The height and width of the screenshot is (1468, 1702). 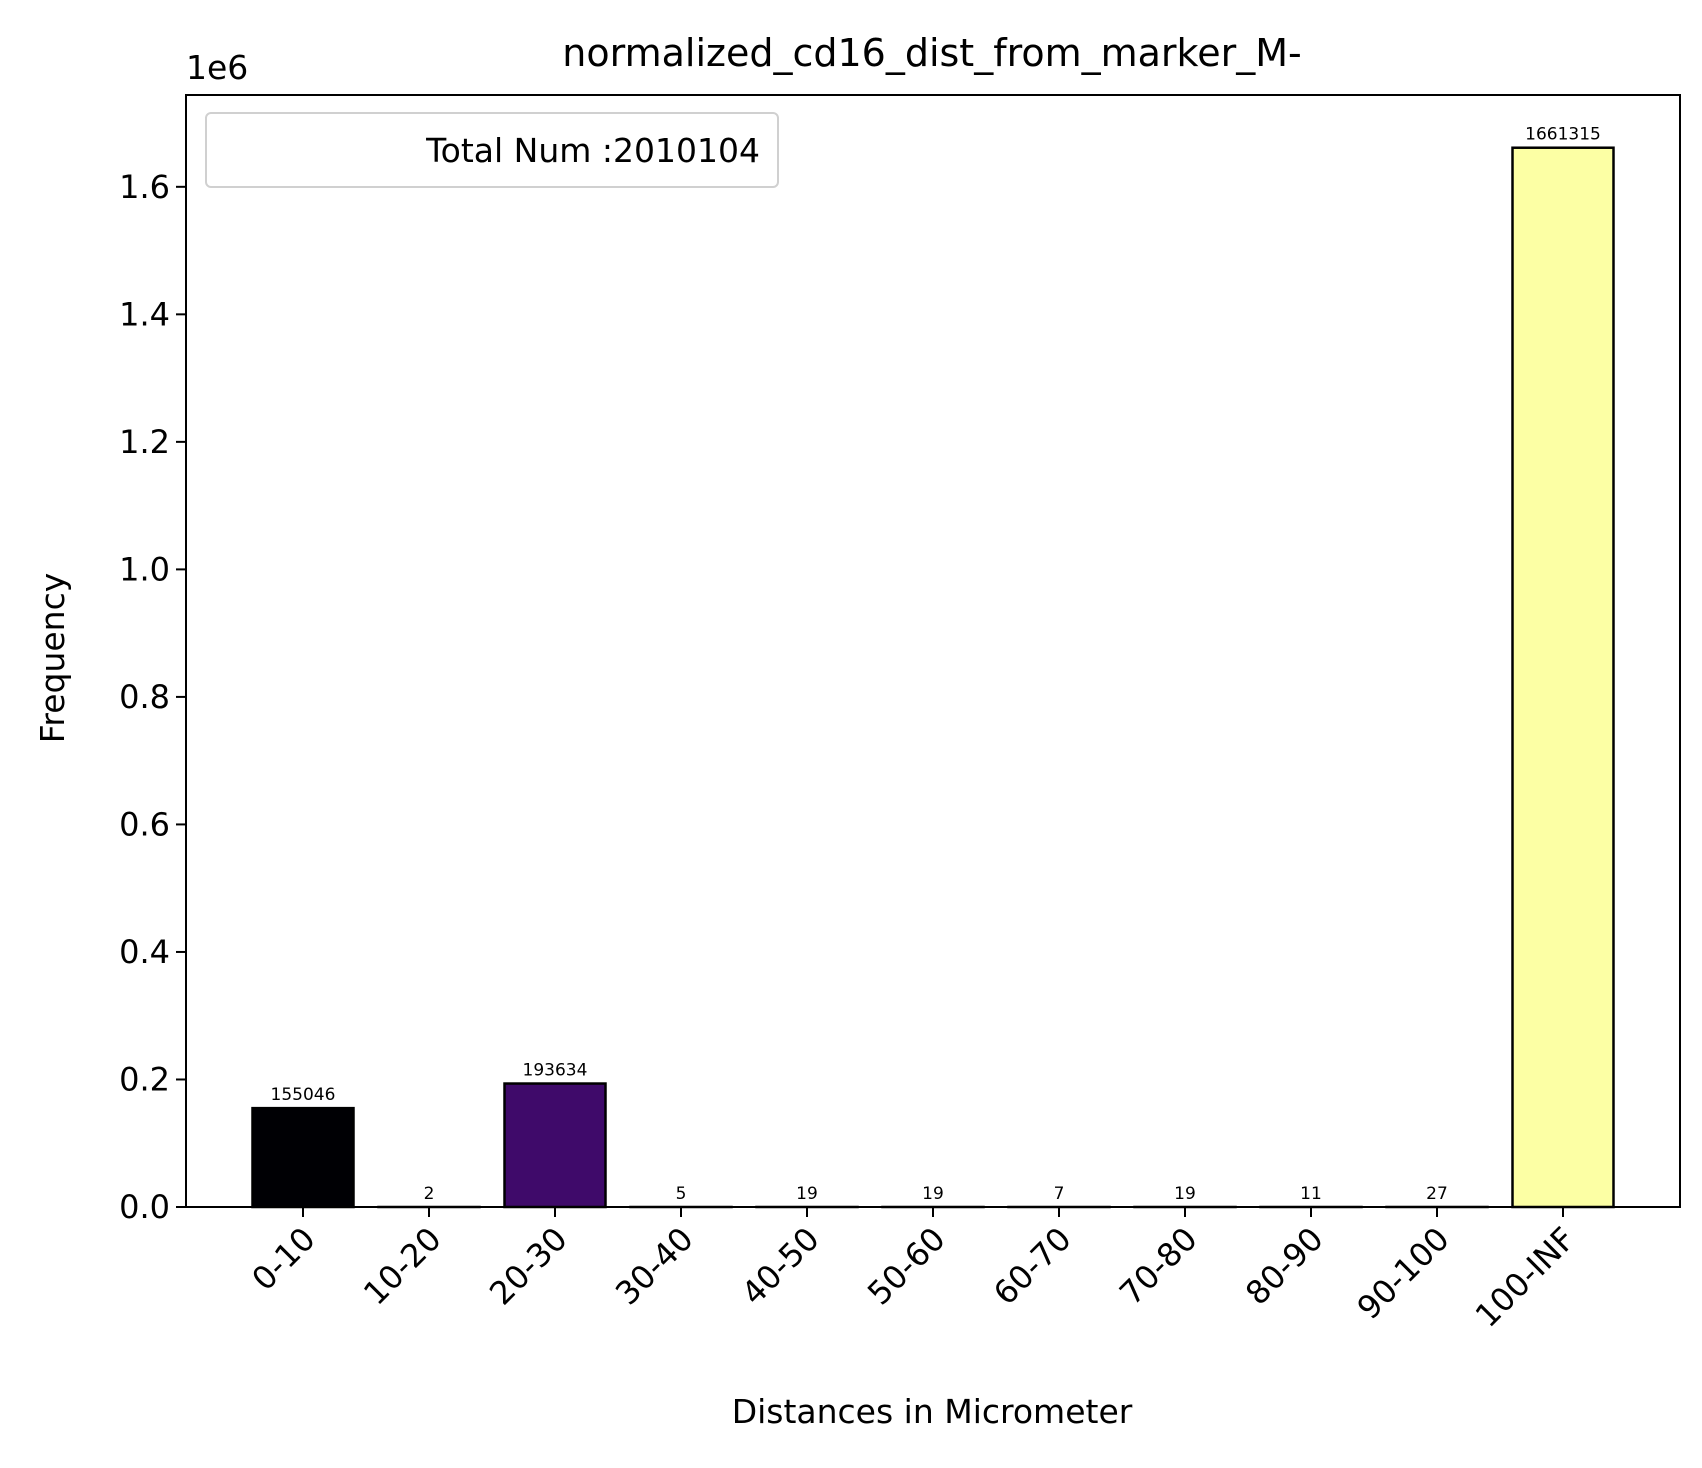 What do you see at coordinates (932, 1411) in the screenshot?
I see `x-axis-label: Distances in Micrometer` at bounding box center [932, 1411].